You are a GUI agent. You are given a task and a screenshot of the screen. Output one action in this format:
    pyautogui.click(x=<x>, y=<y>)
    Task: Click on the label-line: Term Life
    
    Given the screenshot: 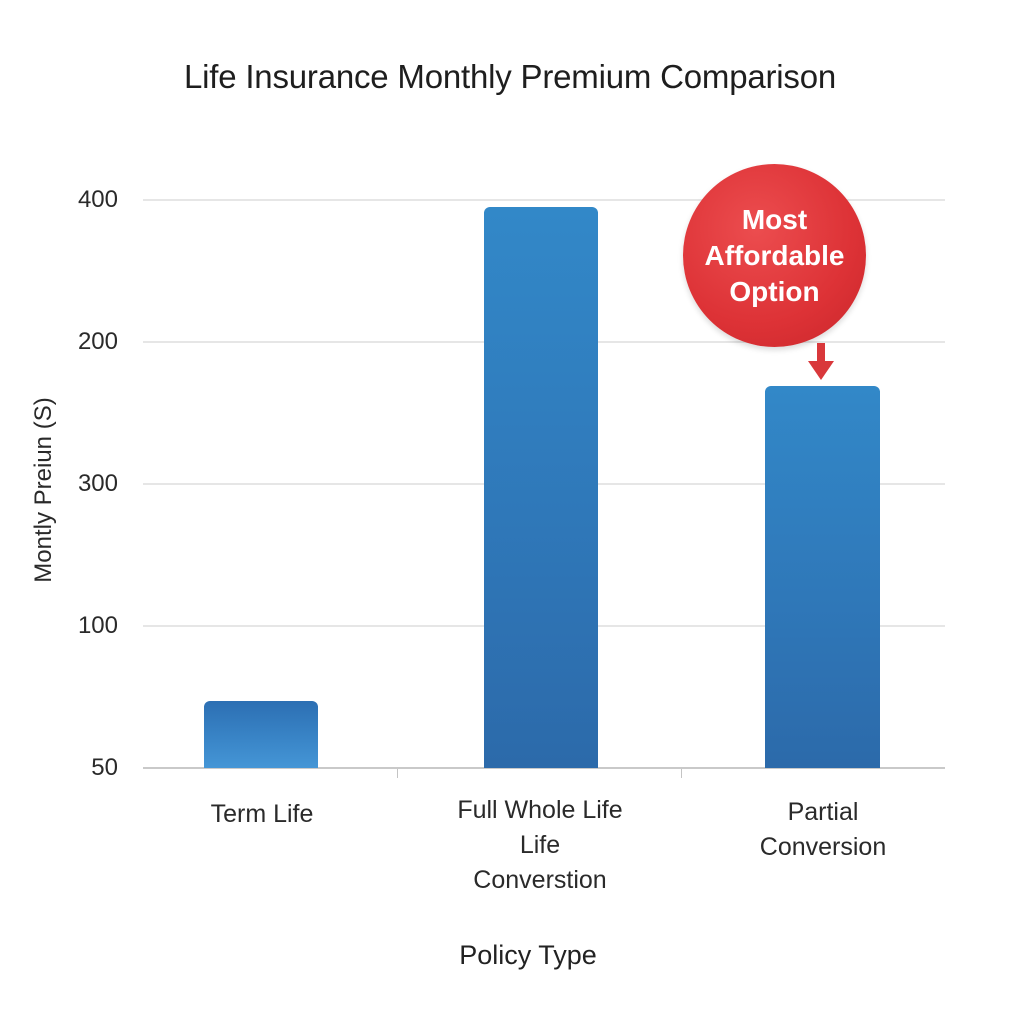 What is the action you would take?
    pyautogui.click(x=262, y=814)
    